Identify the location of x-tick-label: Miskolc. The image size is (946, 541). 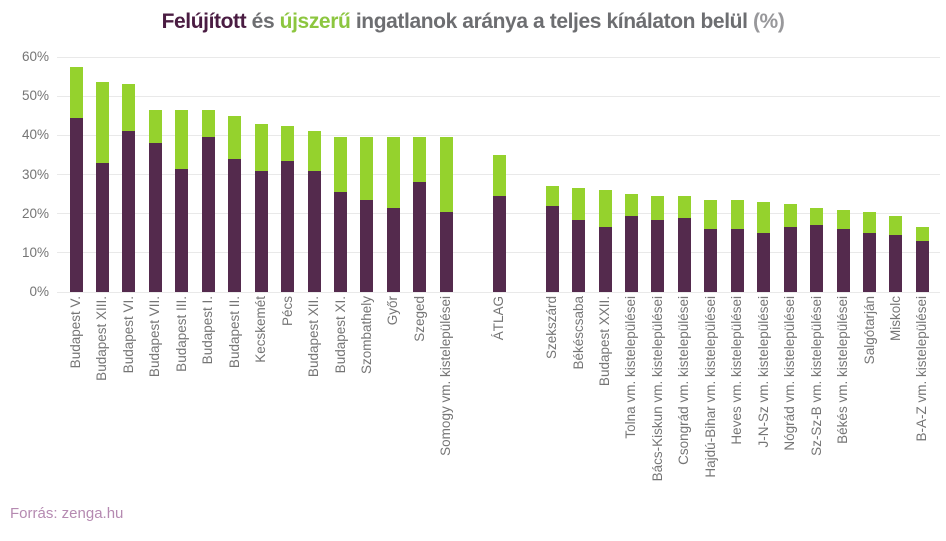
(895, 319).